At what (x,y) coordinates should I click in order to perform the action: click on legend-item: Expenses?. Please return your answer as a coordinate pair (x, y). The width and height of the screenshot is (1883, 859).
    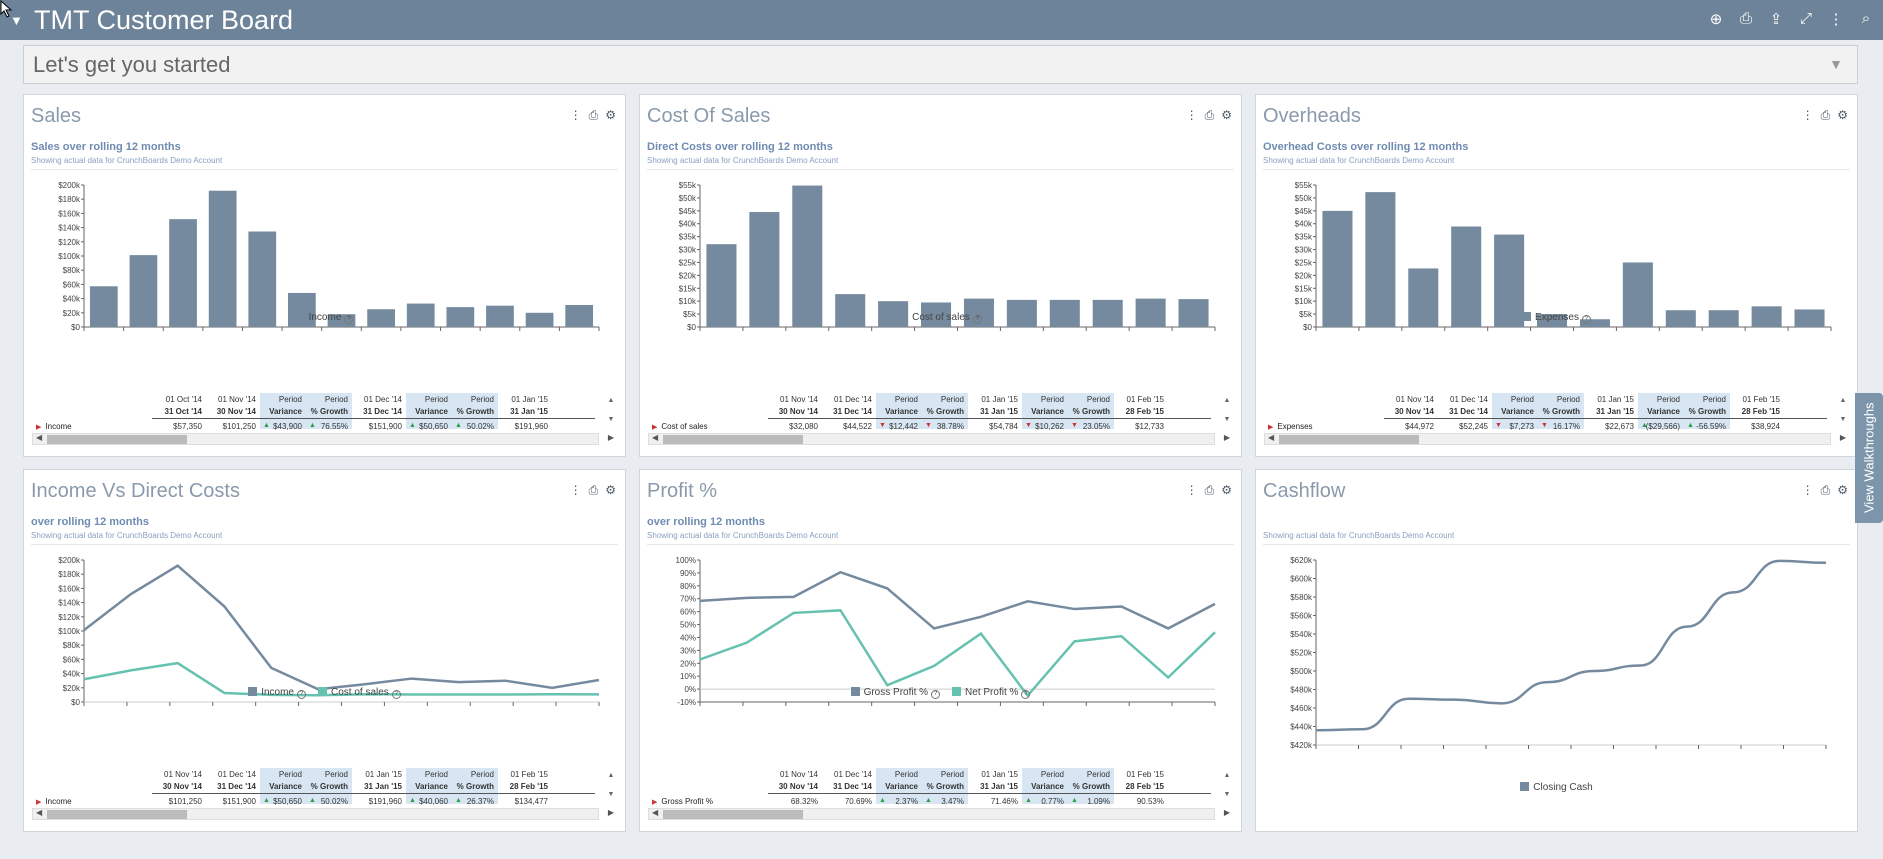
    Looking at the image, I should click on (1556, 318).